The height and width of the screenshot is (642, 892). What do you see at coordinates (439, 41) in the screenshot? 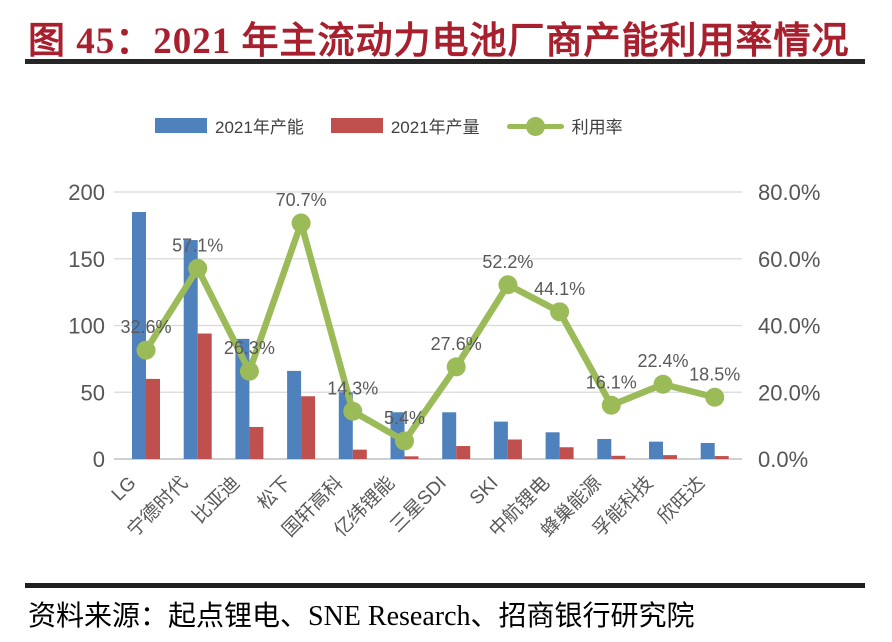
I see `figure-title: 图 45：2021 年主流动力电池厂商产能利用率情况` at bounding box center [439, 41].